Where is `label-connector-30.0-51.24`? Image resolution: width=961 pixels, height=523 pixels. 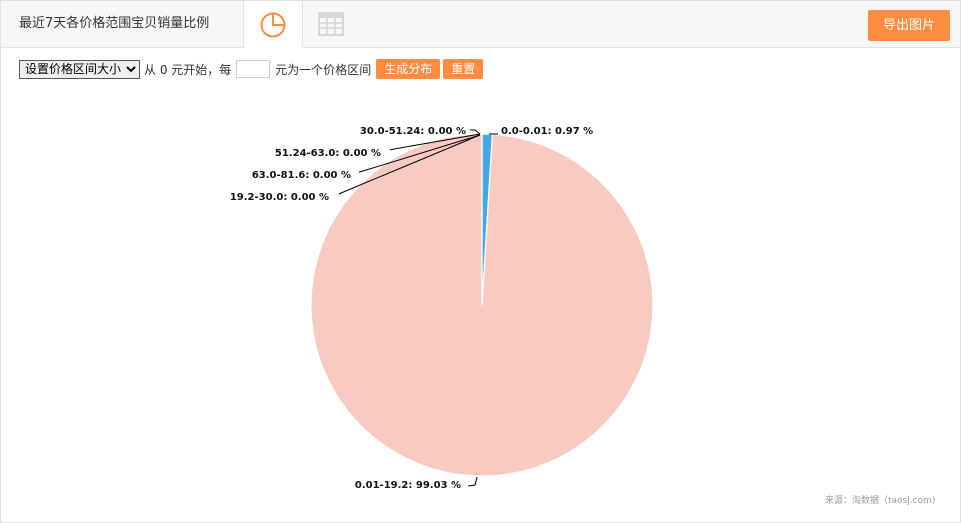
label-connector-30.0-51.24 is located at coordinates (475, 132).